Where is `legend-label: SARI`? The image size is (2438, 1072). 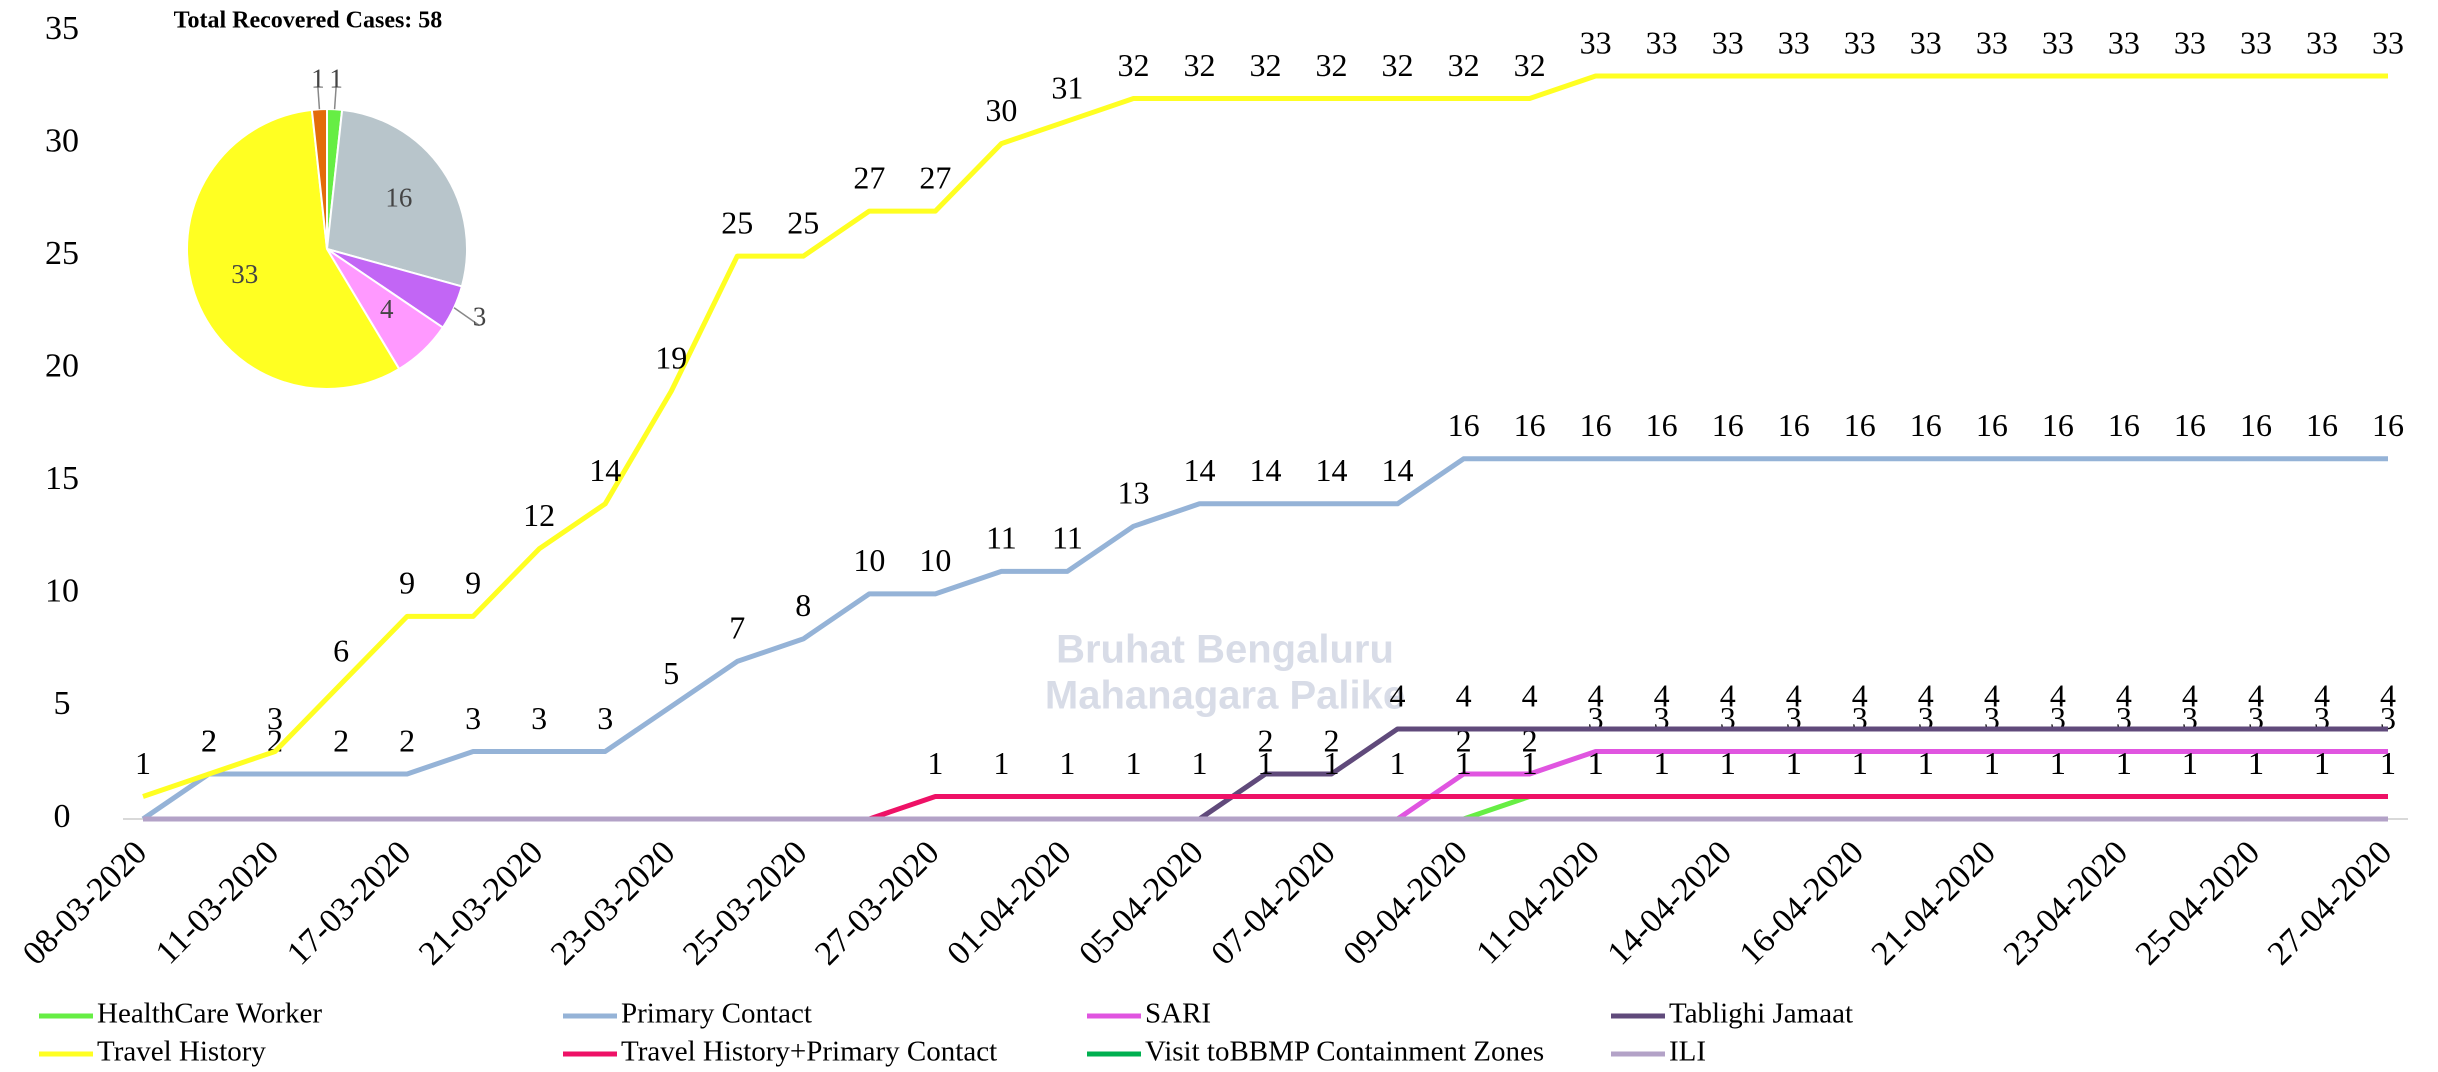 legend-label: SARI is located at coordinates (1178, 1014).